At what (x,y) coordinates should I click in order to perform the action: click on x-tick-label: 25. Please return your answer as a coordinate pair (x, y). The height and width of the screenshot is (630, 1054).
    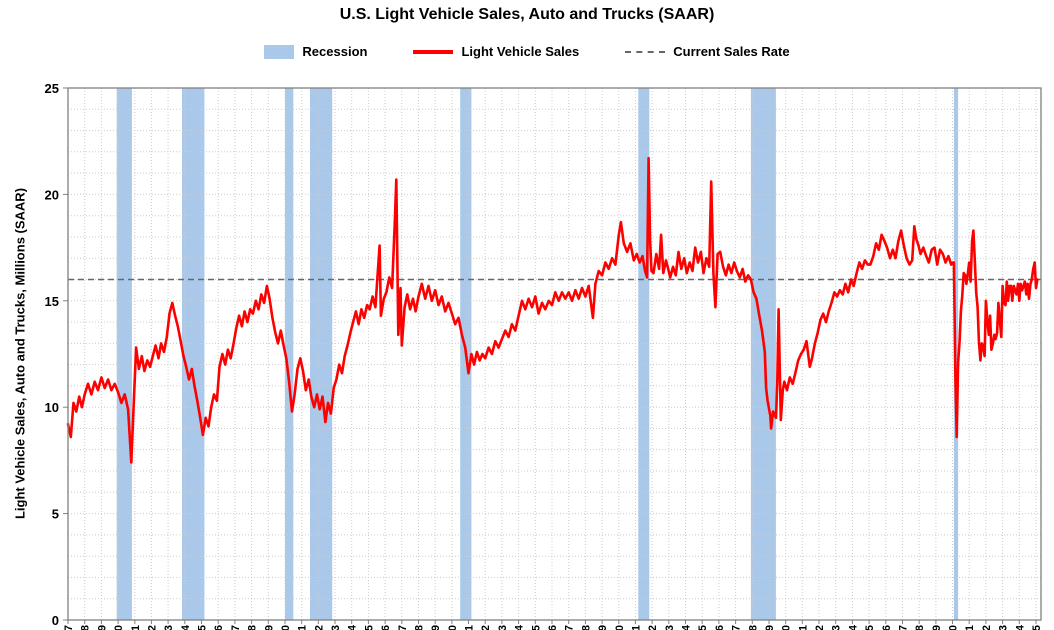
    Looking at the image, I should click on (1037, 627).